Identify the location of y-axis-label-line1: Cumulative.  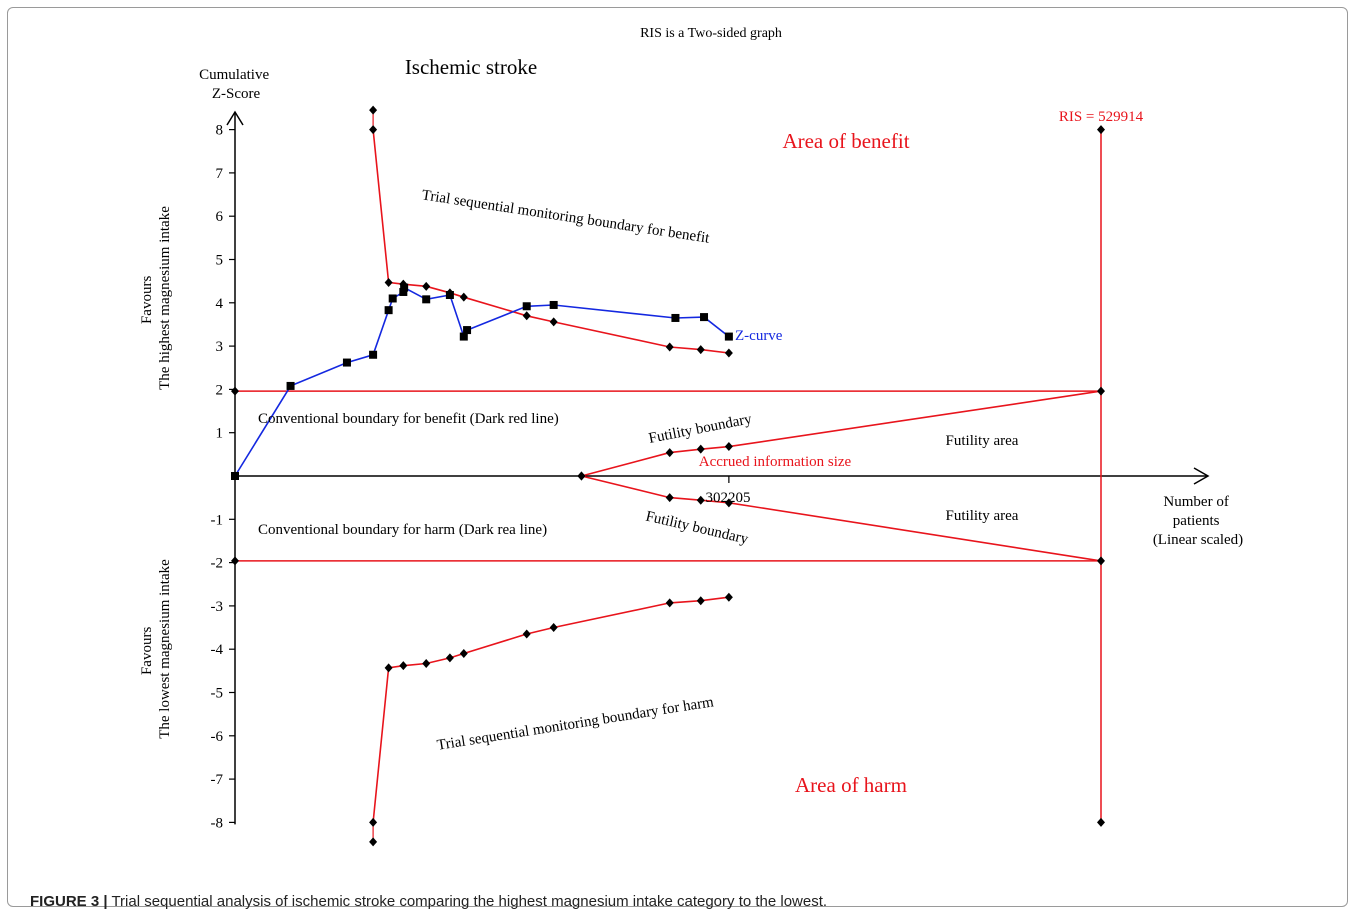
(234, 75).